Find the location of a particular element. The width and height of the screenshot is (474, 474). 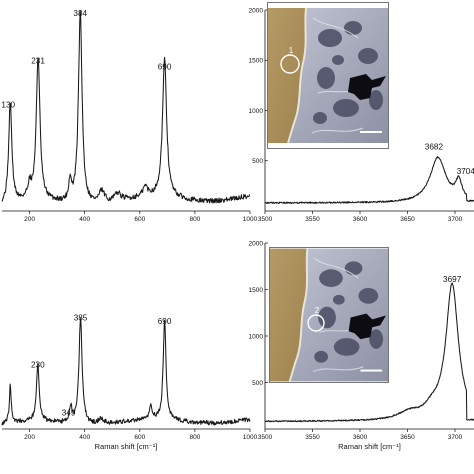

peak-label: 3704 is located at coordinates (465, 171).